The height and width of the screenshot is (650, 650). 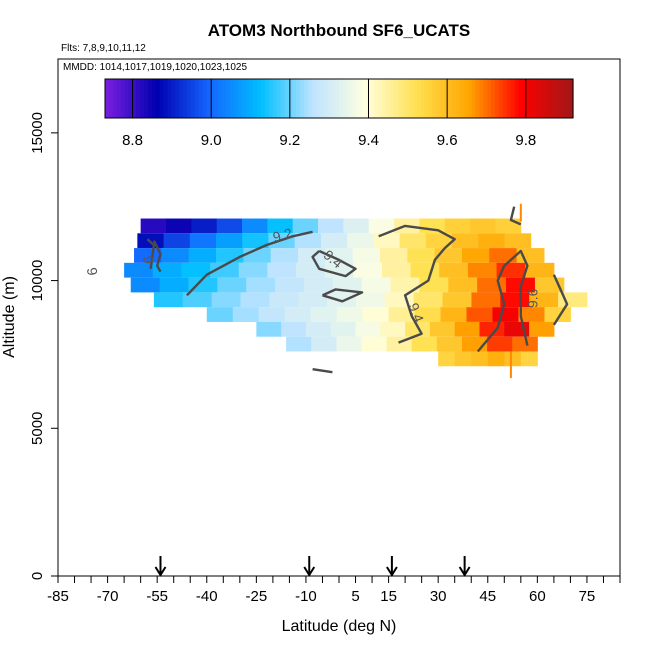 I want to click on colorbar: 8.8 9.0 9.2 9.4 9.6 9.8, so click(x=339, y=113).